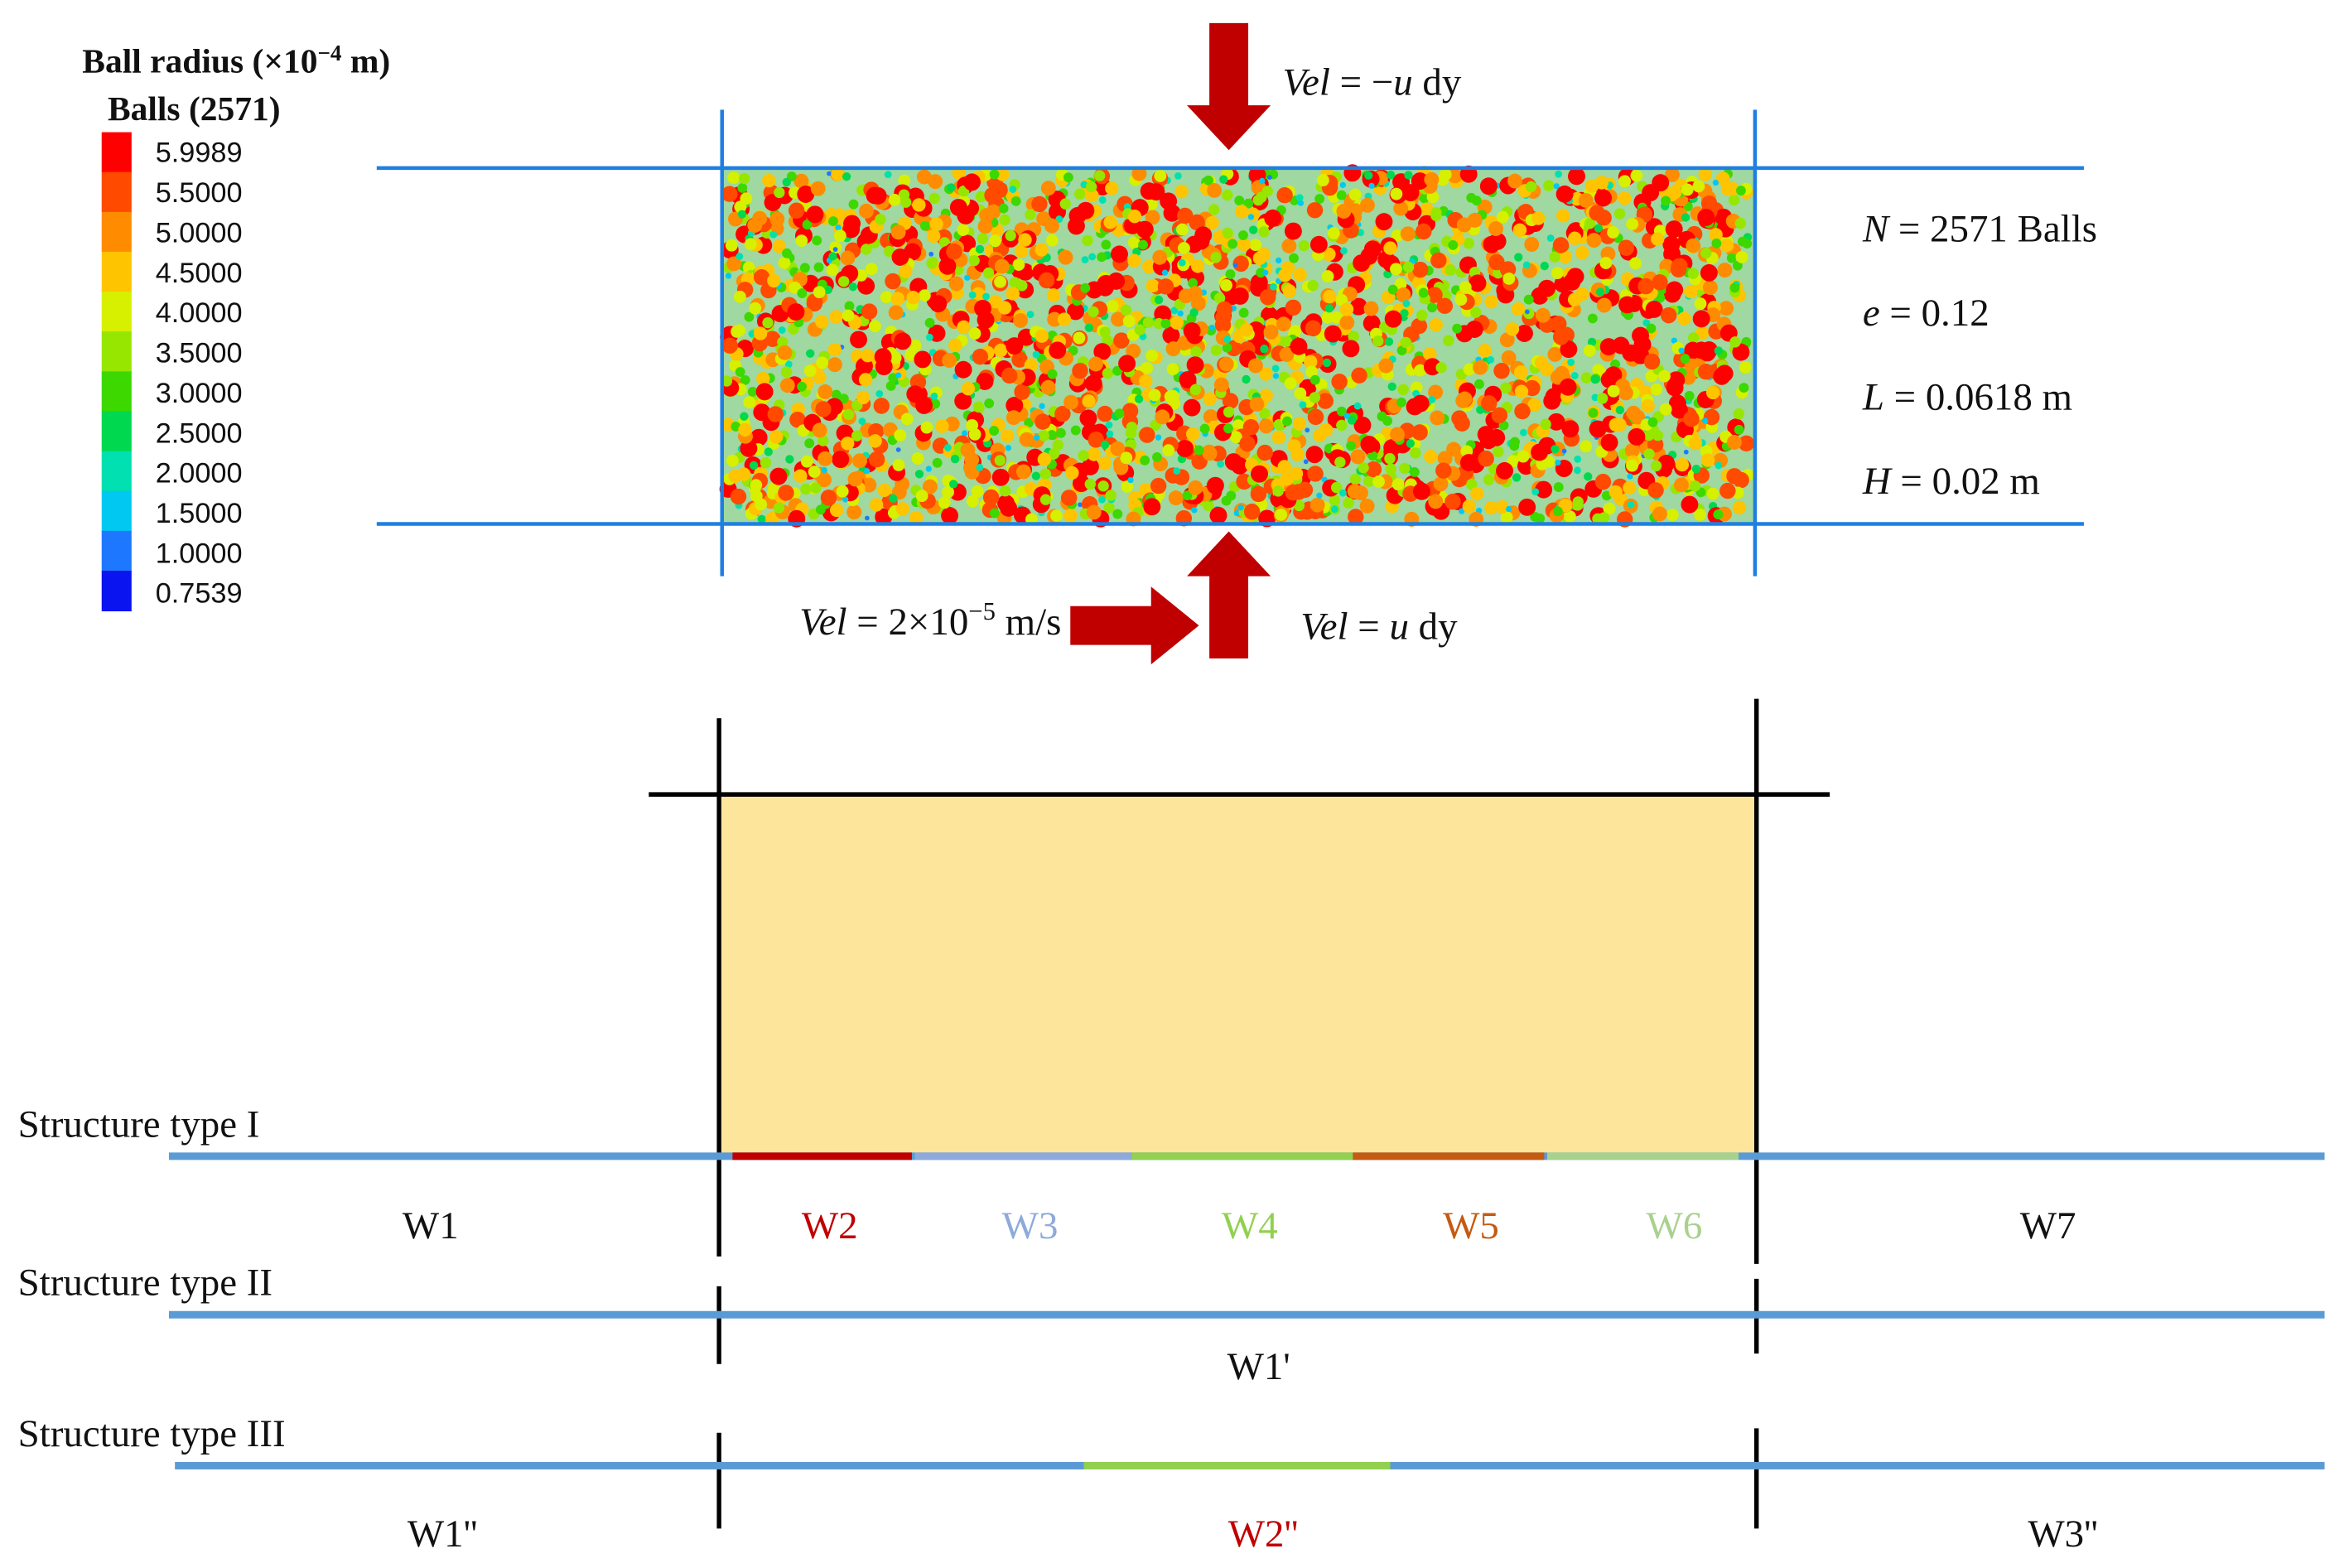 The height and width of the screenshot is (1568, 2344). I want to click on structure-title: Structure type I, so click(139, 1124).